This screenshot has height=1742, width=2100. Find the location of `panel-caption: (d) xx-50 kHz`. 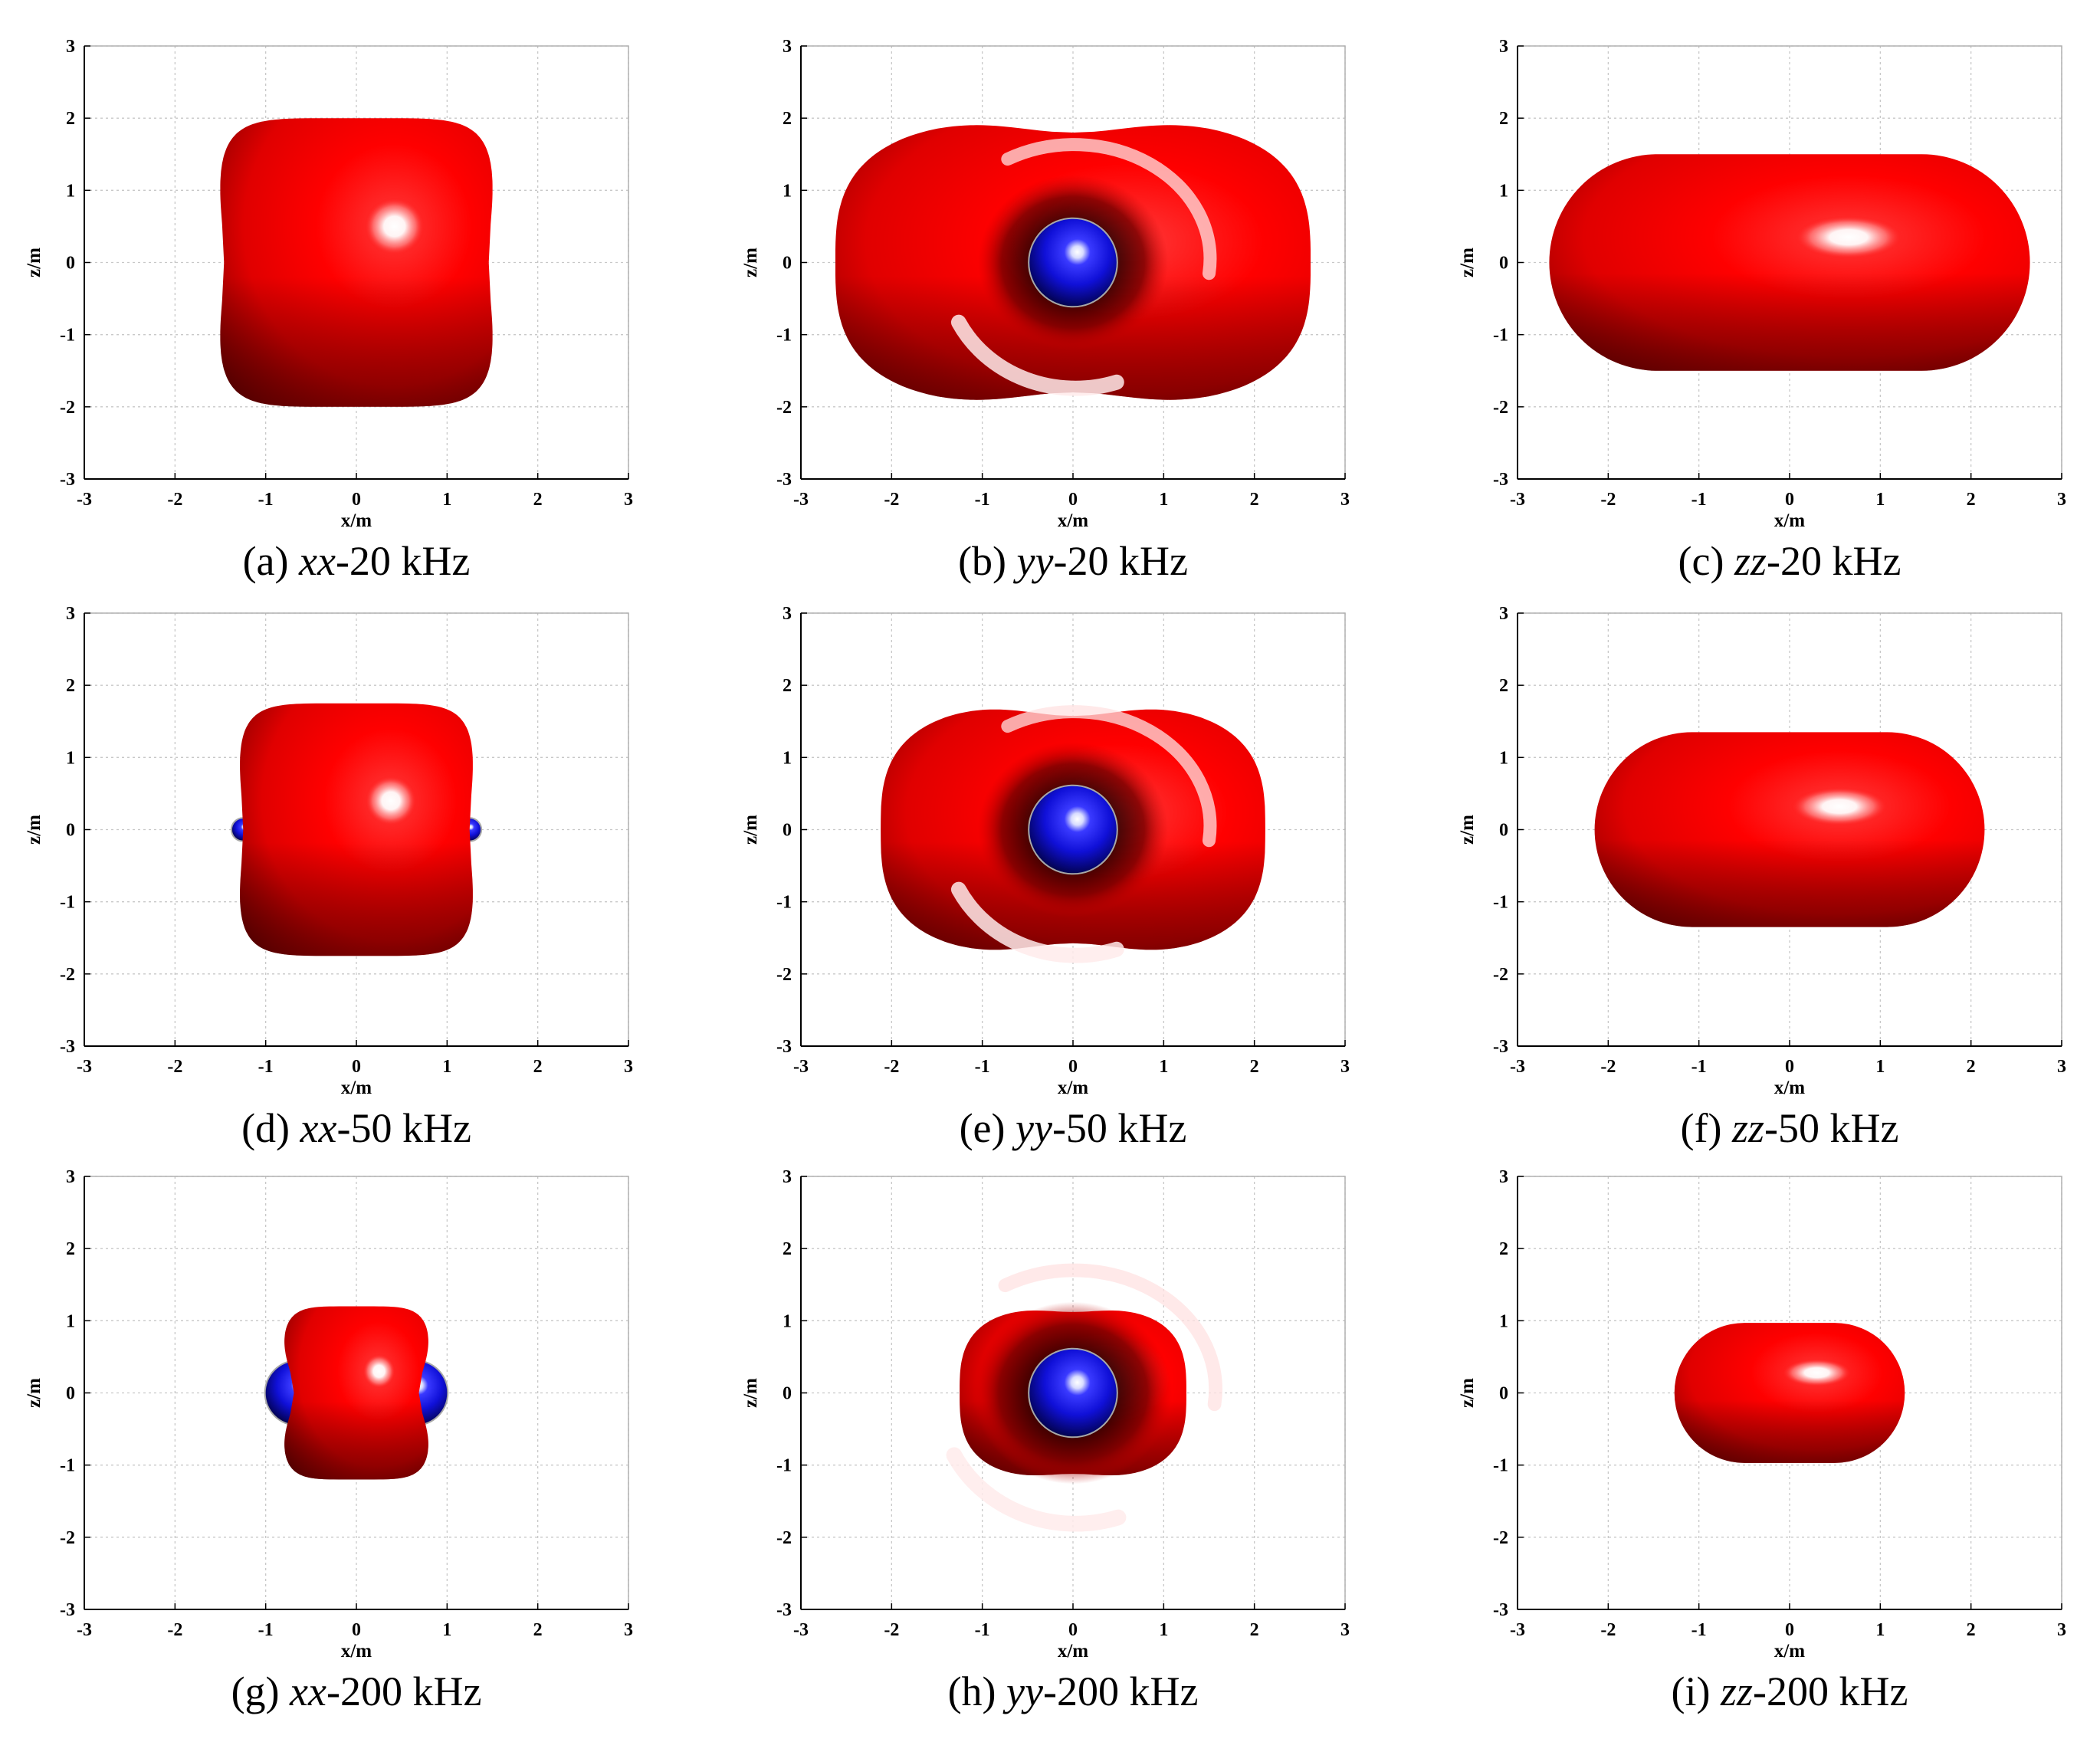

panel-caption: (d) xx-50 kHz is located at coordinates (356, 1128).